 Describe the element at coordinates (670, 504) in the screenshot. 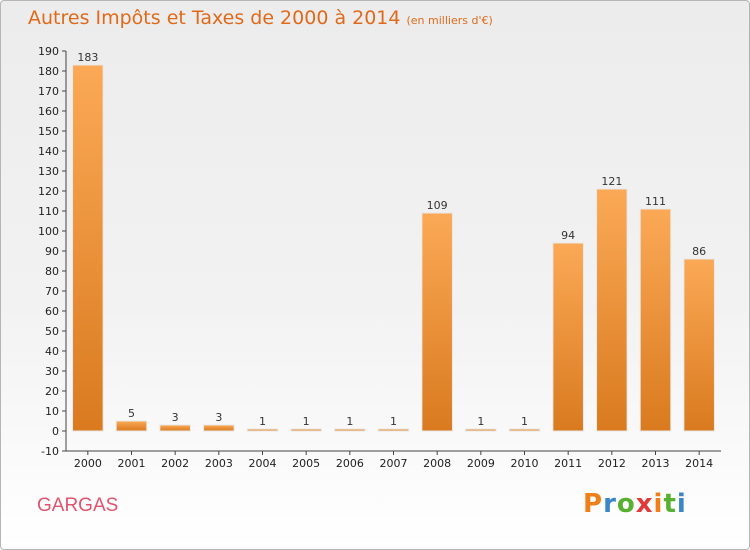

I see `logo-letter: t` at that location.